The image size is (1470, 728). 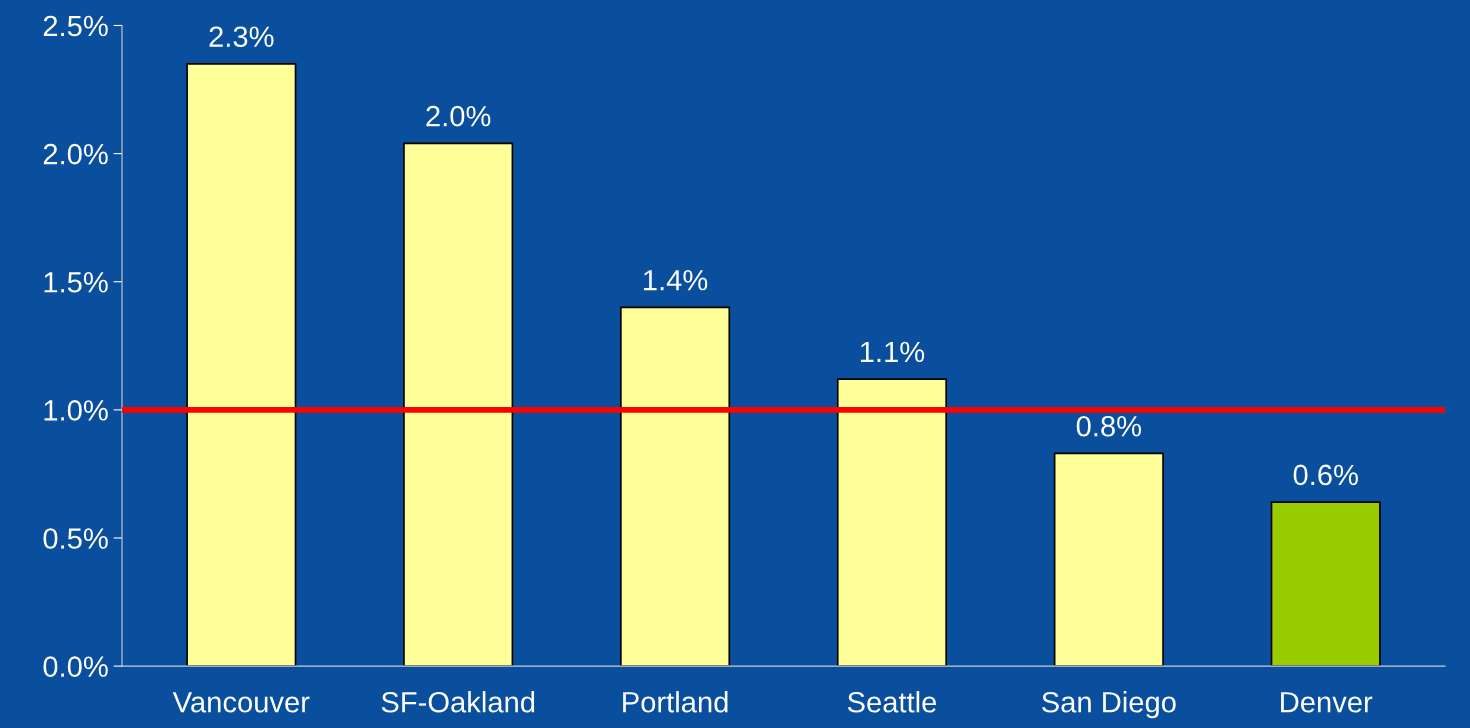 What do you see at coordinates (75, 26) in the screenshot?
I see `y-tick-label: 2.5%` at bounding box center [75, 26].